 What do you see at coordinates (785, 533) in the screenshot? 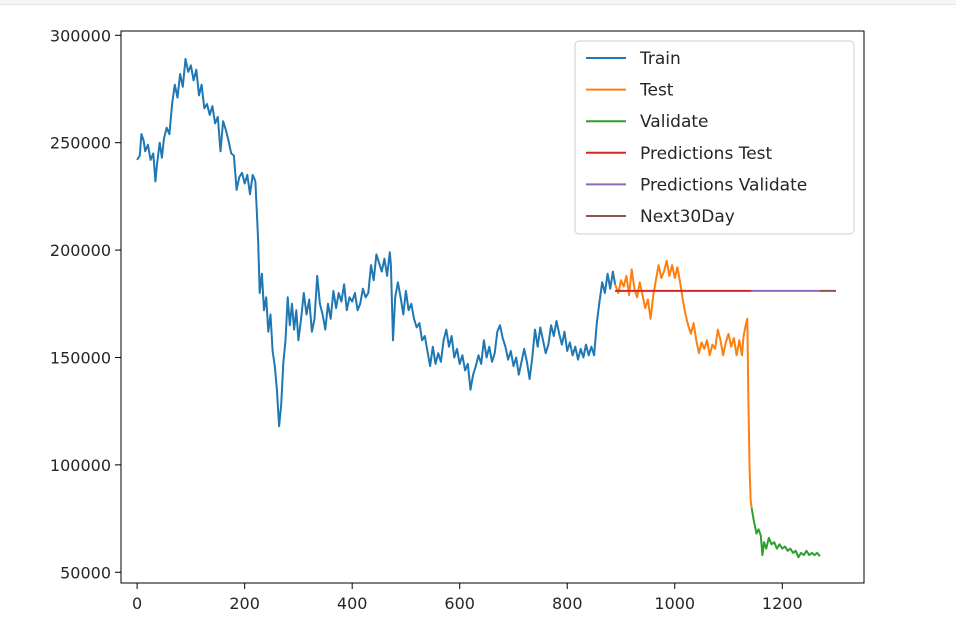
I see `series-line-validate` at bounding box center [785, 533].